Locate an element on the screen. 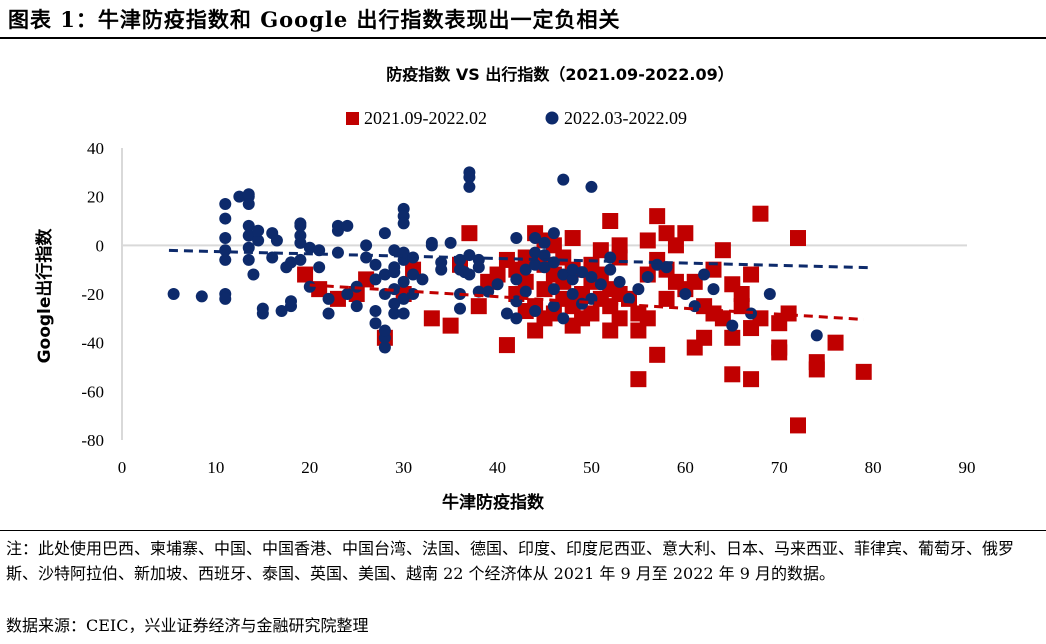  bottom-rule is located at coordinates (523, 530).